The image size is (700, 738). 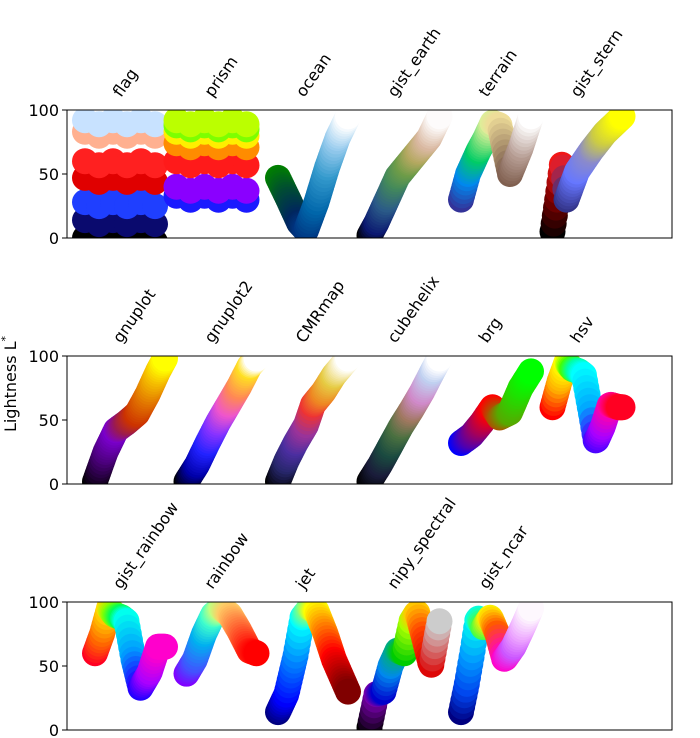 What do you see at coordinates (587, 405) in the screenshot?
I see `series-hsv` at bounding box center [587, 405].